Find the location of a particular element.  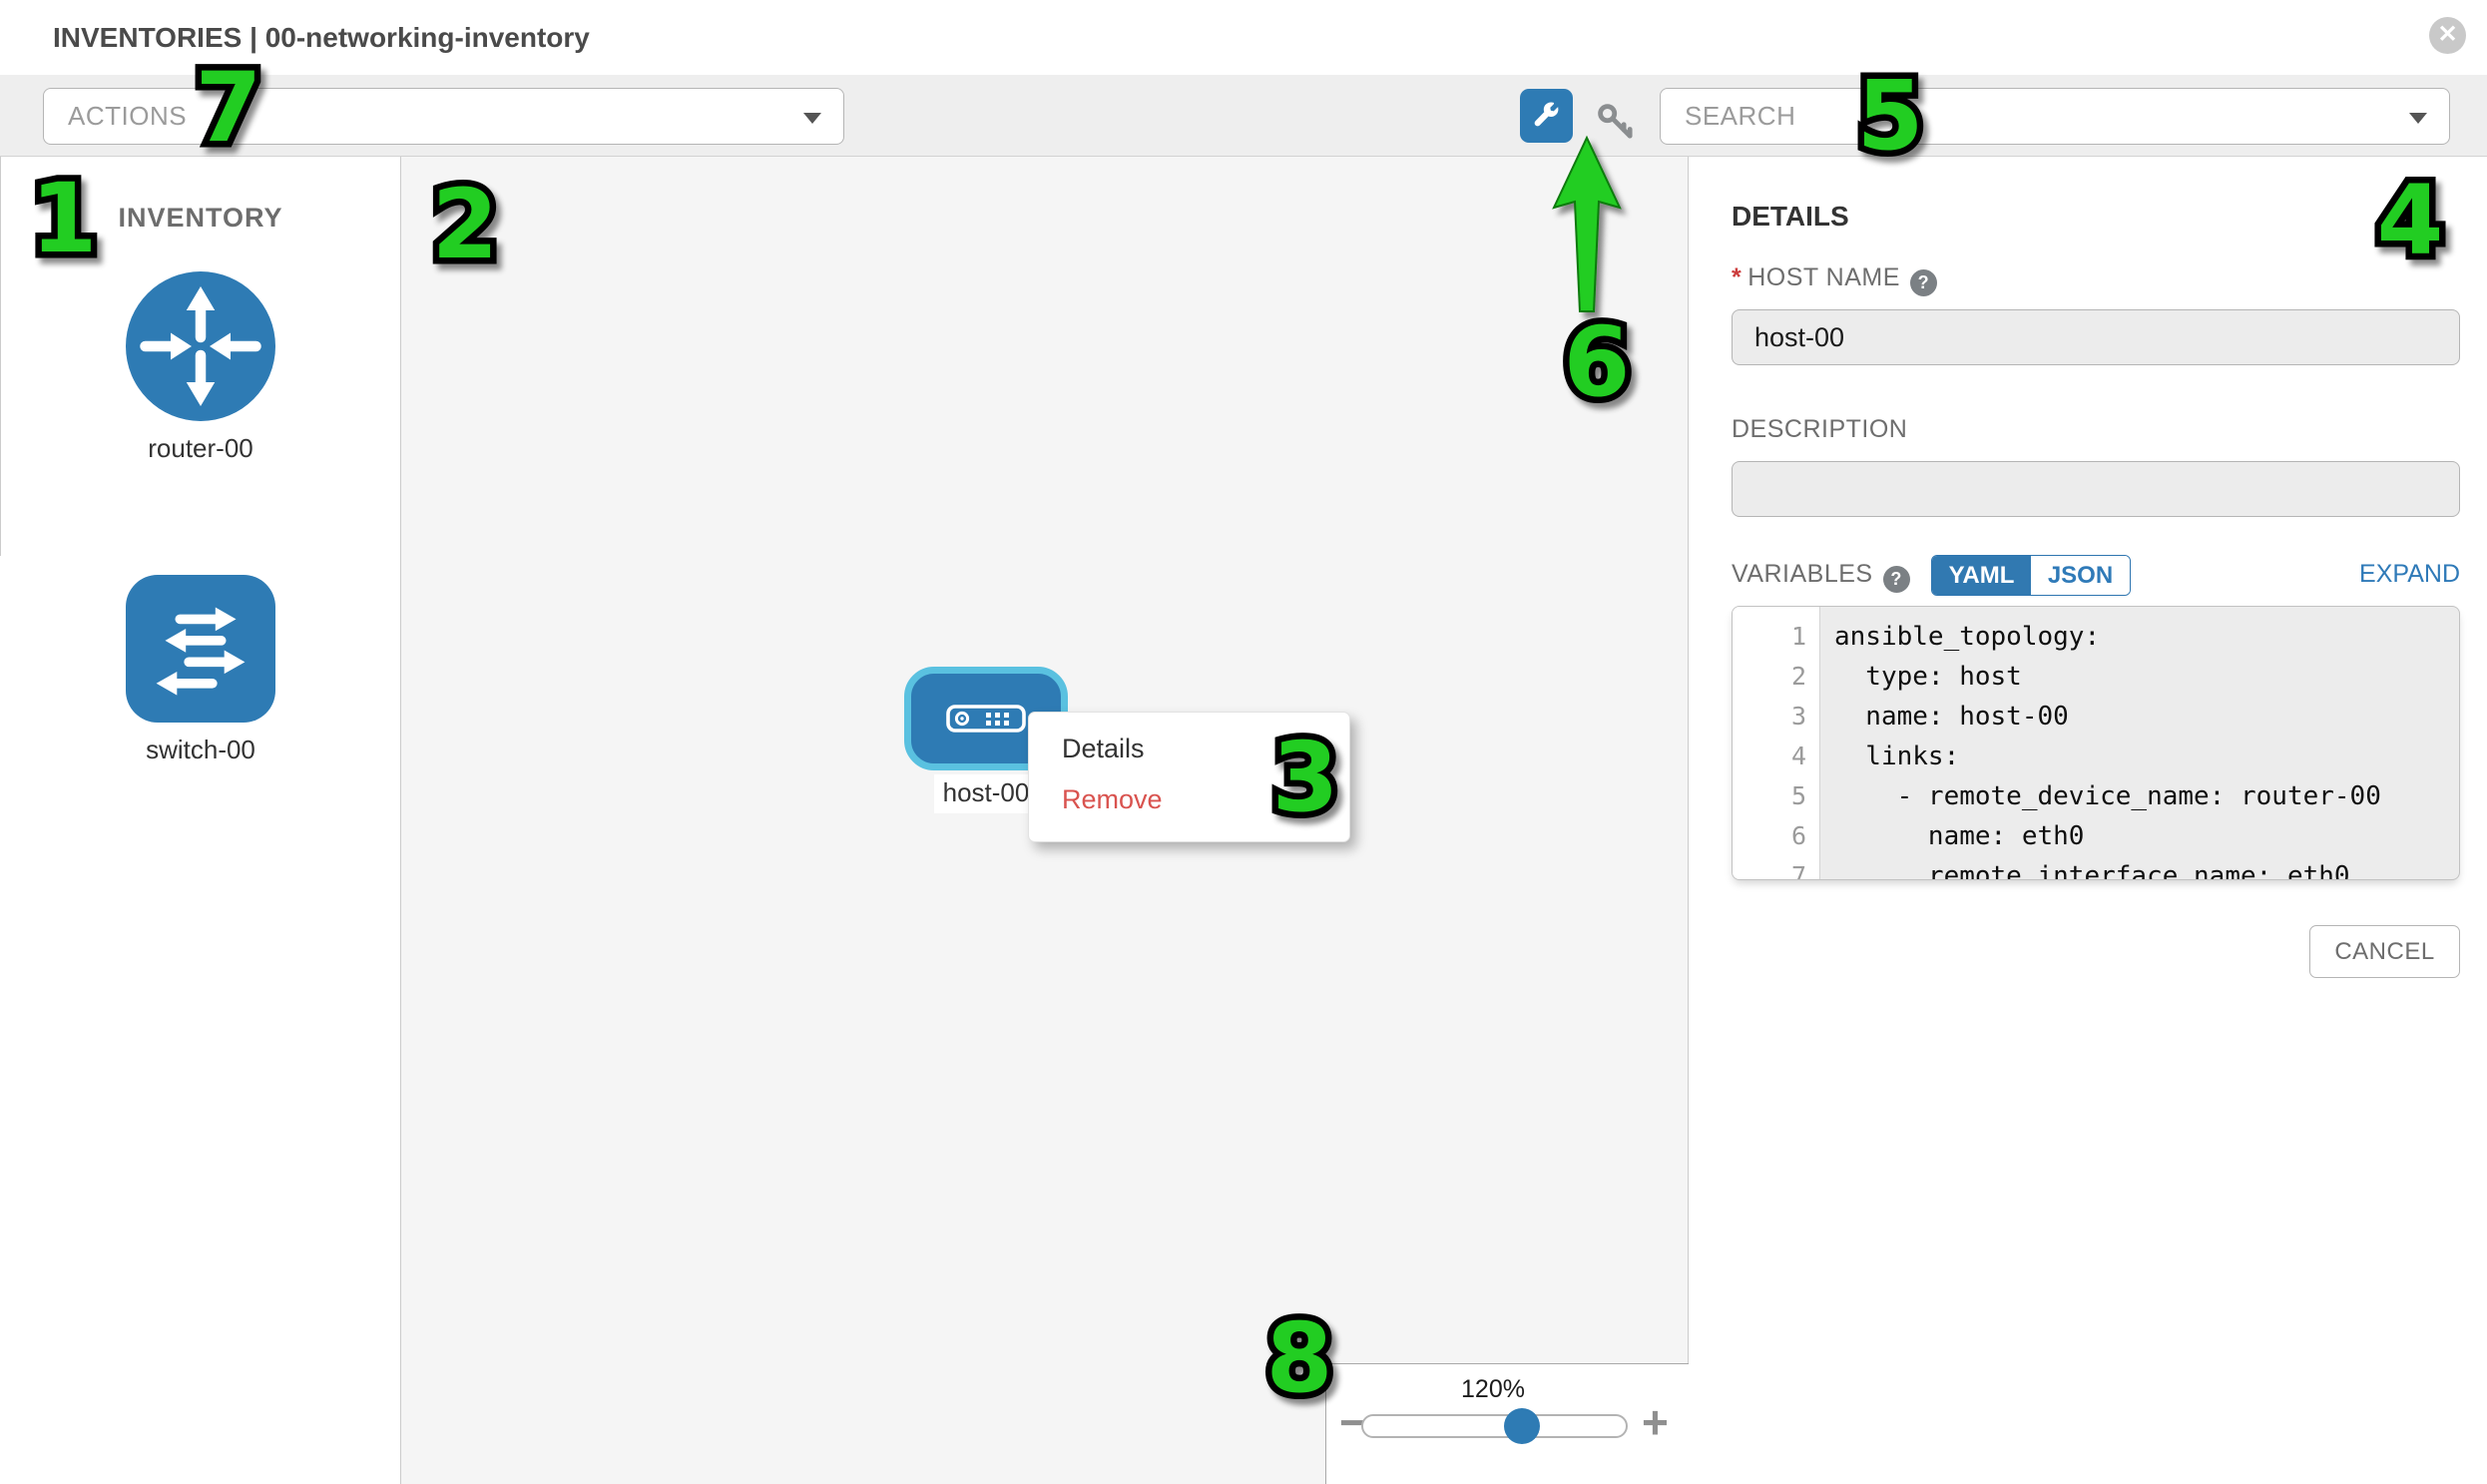

header: INVENTORIES | 00-networking-inventory ✕ is located at coordinates (1243, 37).